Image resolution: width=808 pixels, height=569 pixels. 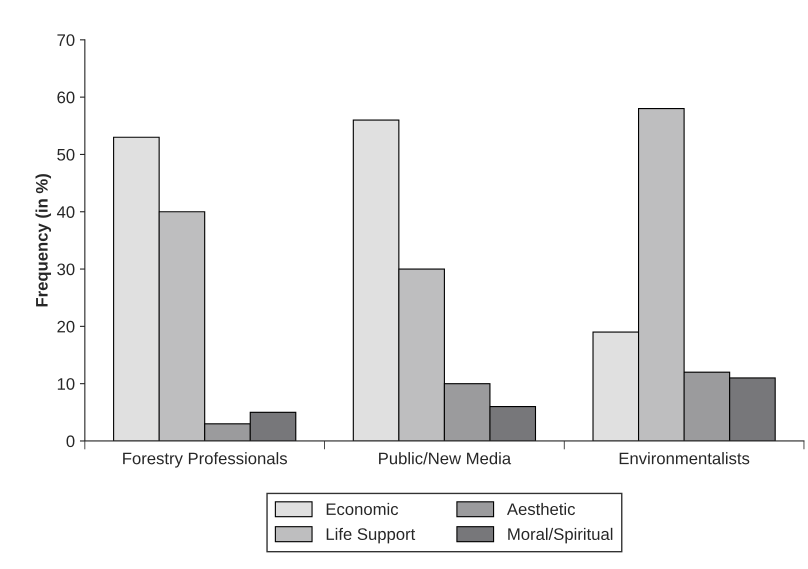 I want to click on y-tick-label: 60, so click(x=65, y=98).